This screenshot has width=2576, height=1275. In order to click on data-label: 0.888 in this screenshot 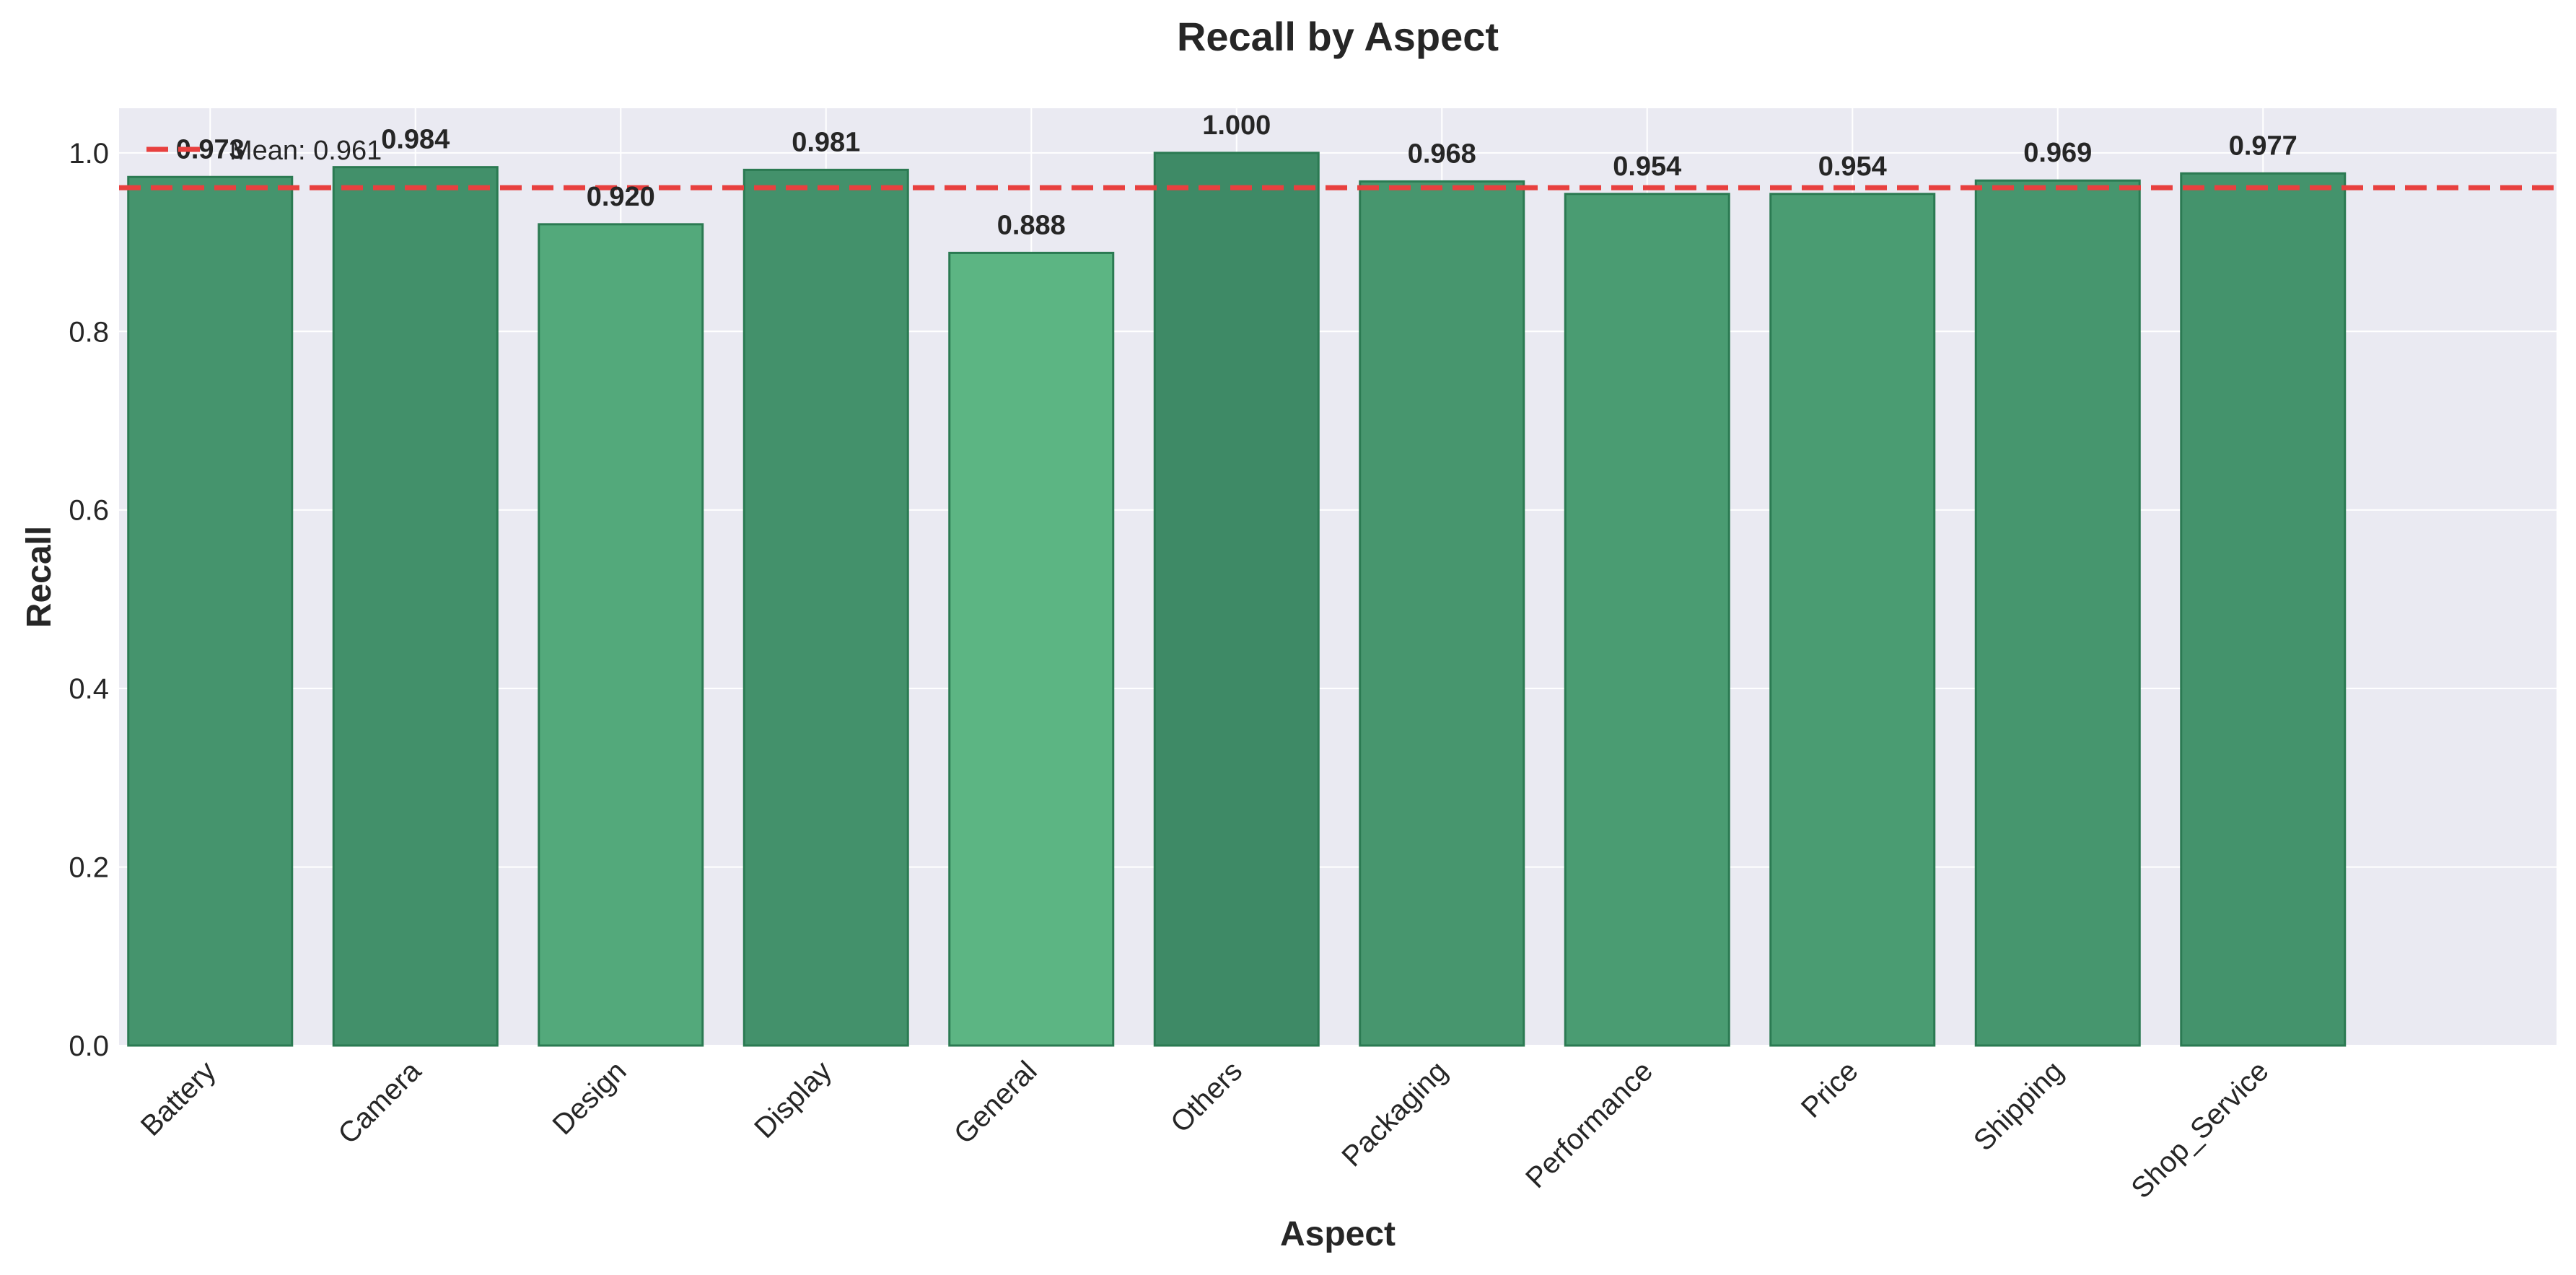, I will do `click(1031, 225)`.